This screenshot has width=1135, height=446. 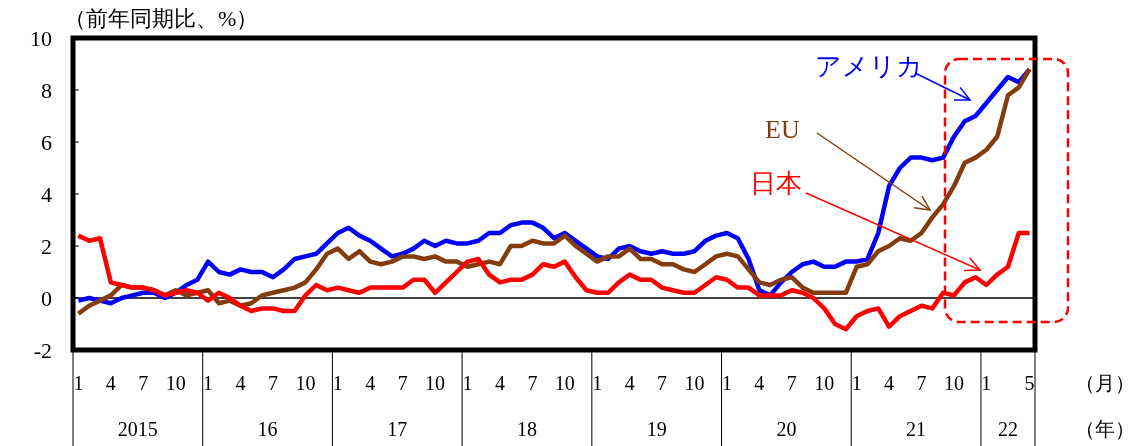 I want to click on text: 21, so click(x=916, y=429).